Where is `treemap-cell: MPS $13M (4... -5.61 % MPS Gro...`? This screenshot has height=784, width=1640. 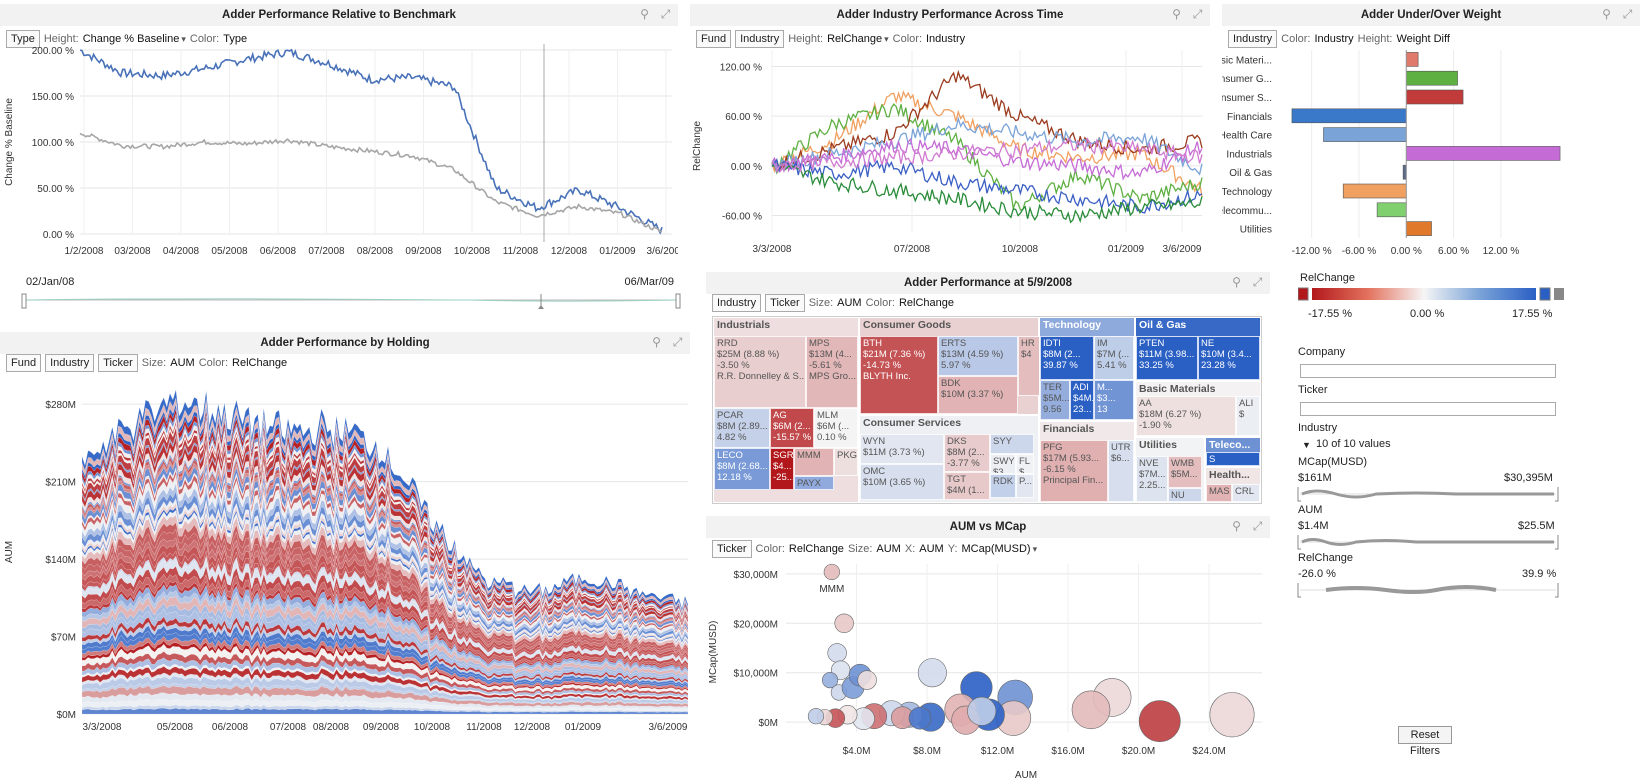 treemap-cell: MPS $13M (4... -5.61 % MPS Gro... is located at coordinates (832, 372).